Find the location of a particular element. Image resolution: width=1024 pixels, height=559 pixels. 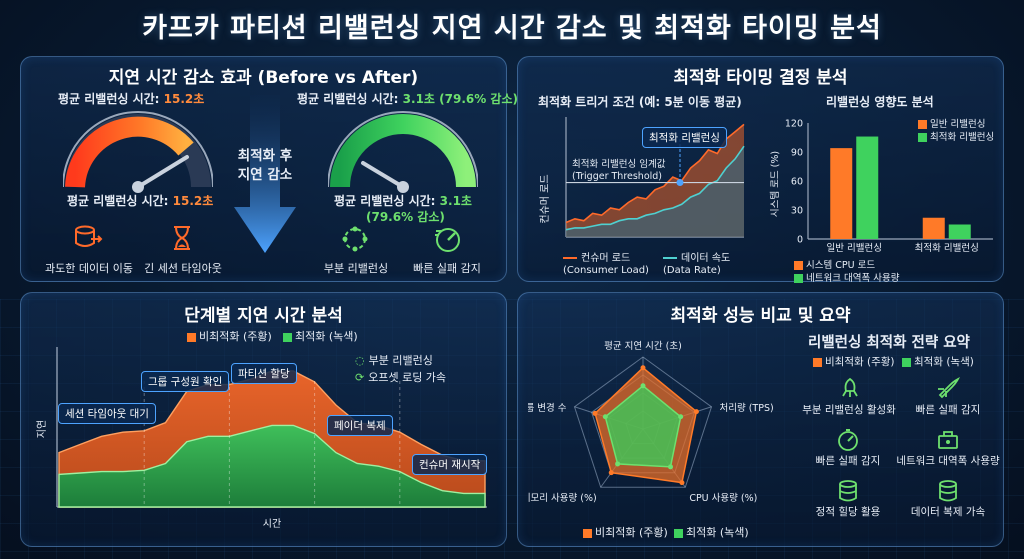

before-bottom-label: 평균 리밸런싱 시간: 15.2초 is located at coordinates (140, 201).